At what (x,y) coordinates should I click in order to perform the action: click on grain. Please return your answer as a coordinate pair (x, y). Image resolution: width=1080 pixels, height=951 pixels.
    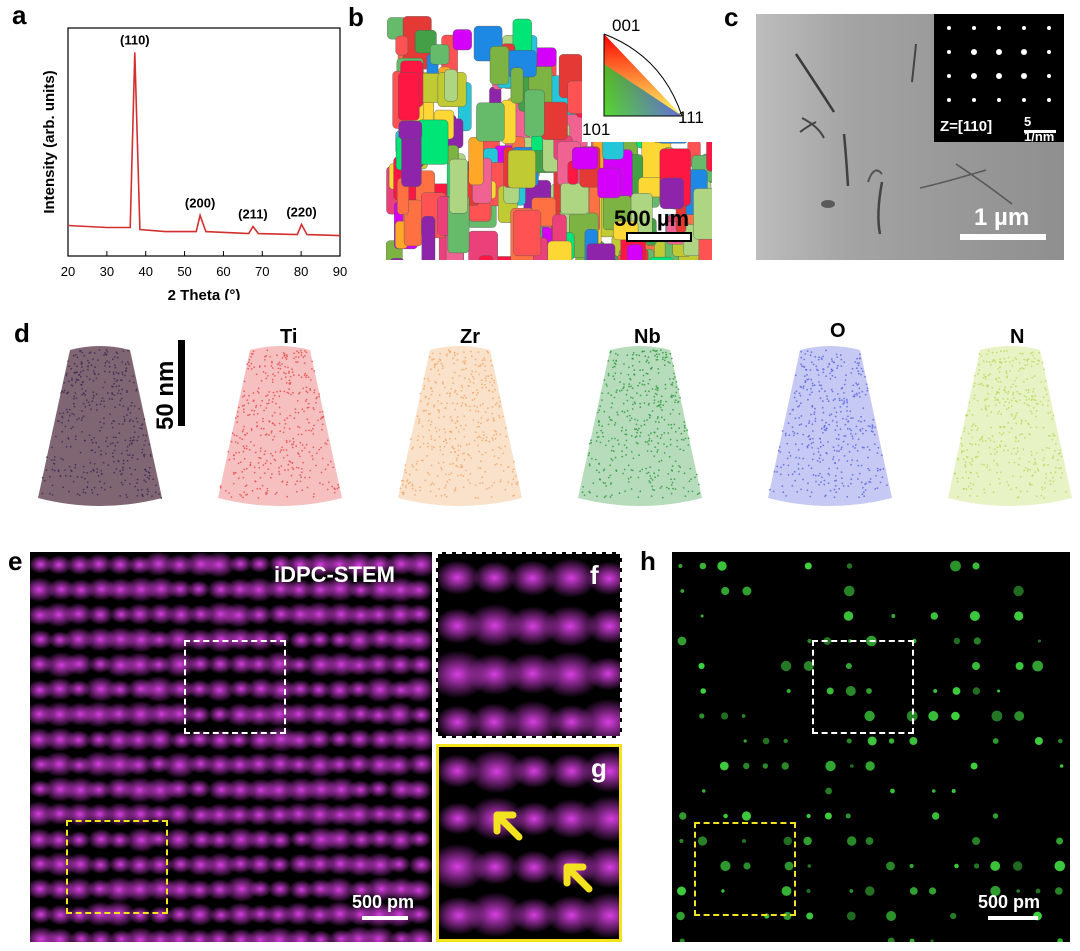
    Looking at the image, I should click on (483, 245).